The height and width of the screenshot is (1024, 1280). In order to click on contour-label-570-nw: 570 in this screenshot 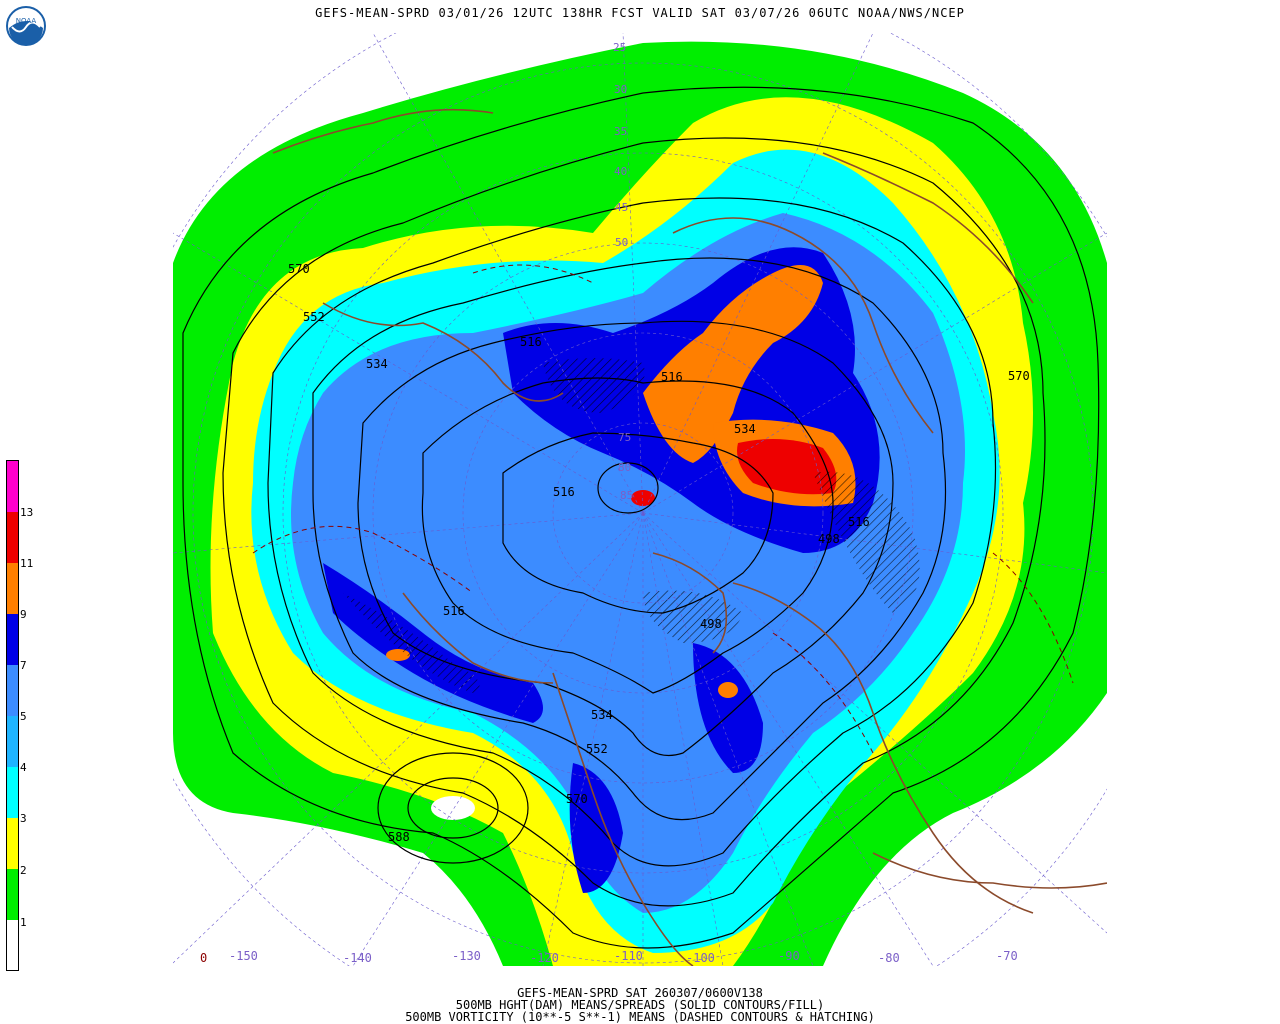, I will do `click(299, 269)`.